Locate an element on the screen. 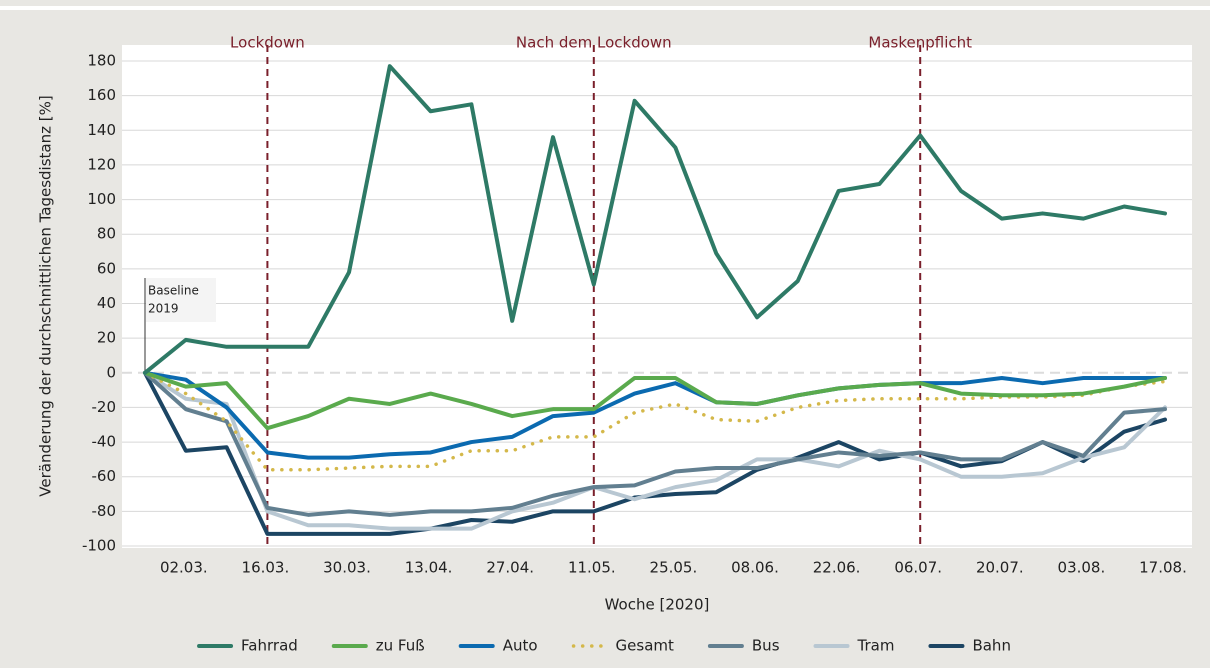 The width and height of the screenshot is (1210, 668). x-tick-label: 25.05. is located at coordinates (674, 568).